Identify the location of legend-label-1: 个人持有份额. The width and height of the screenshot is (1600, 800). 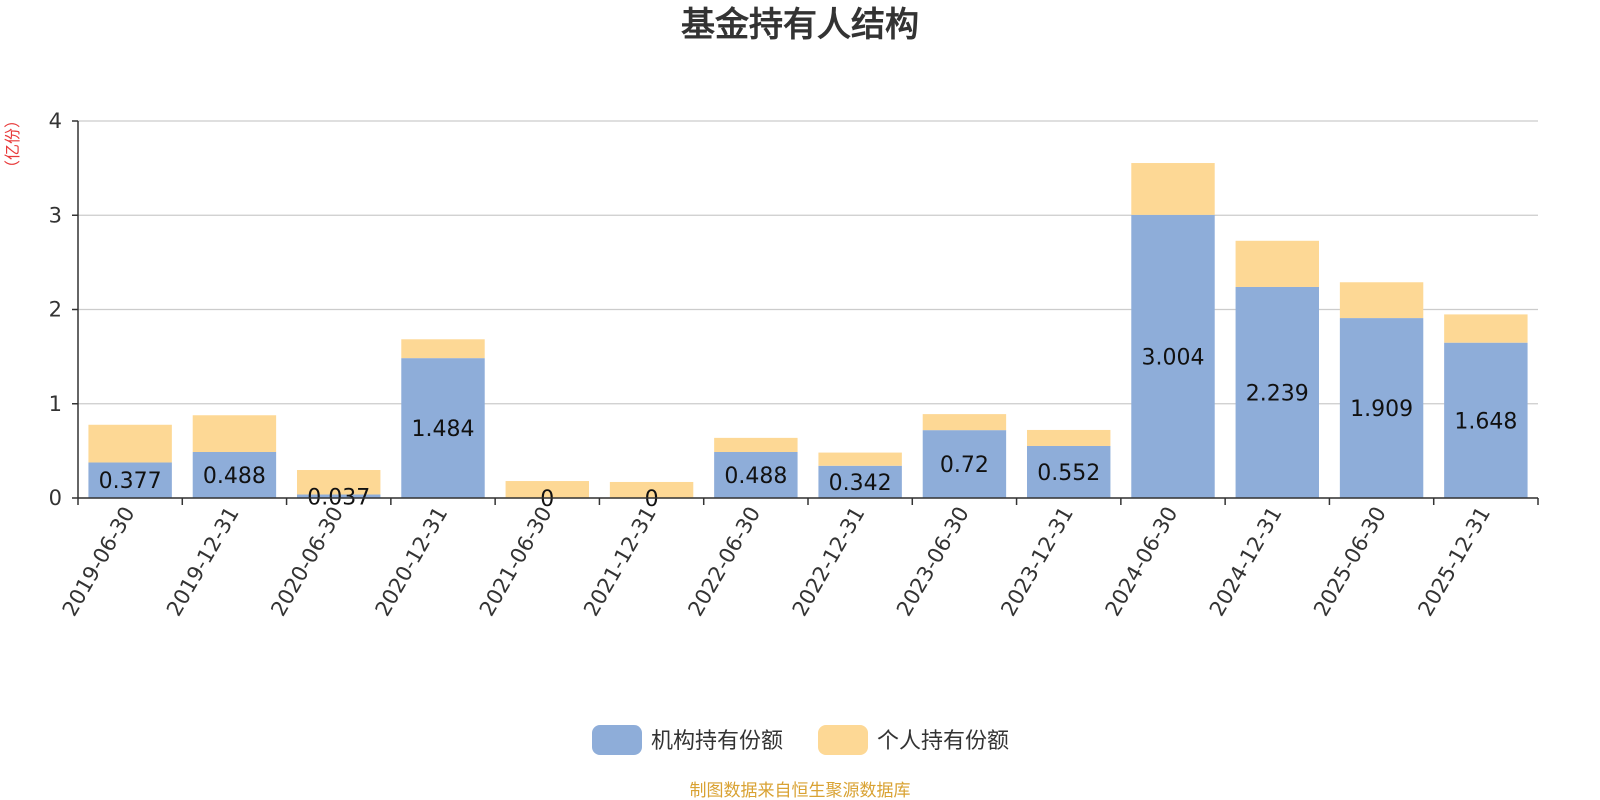
(943, 741).